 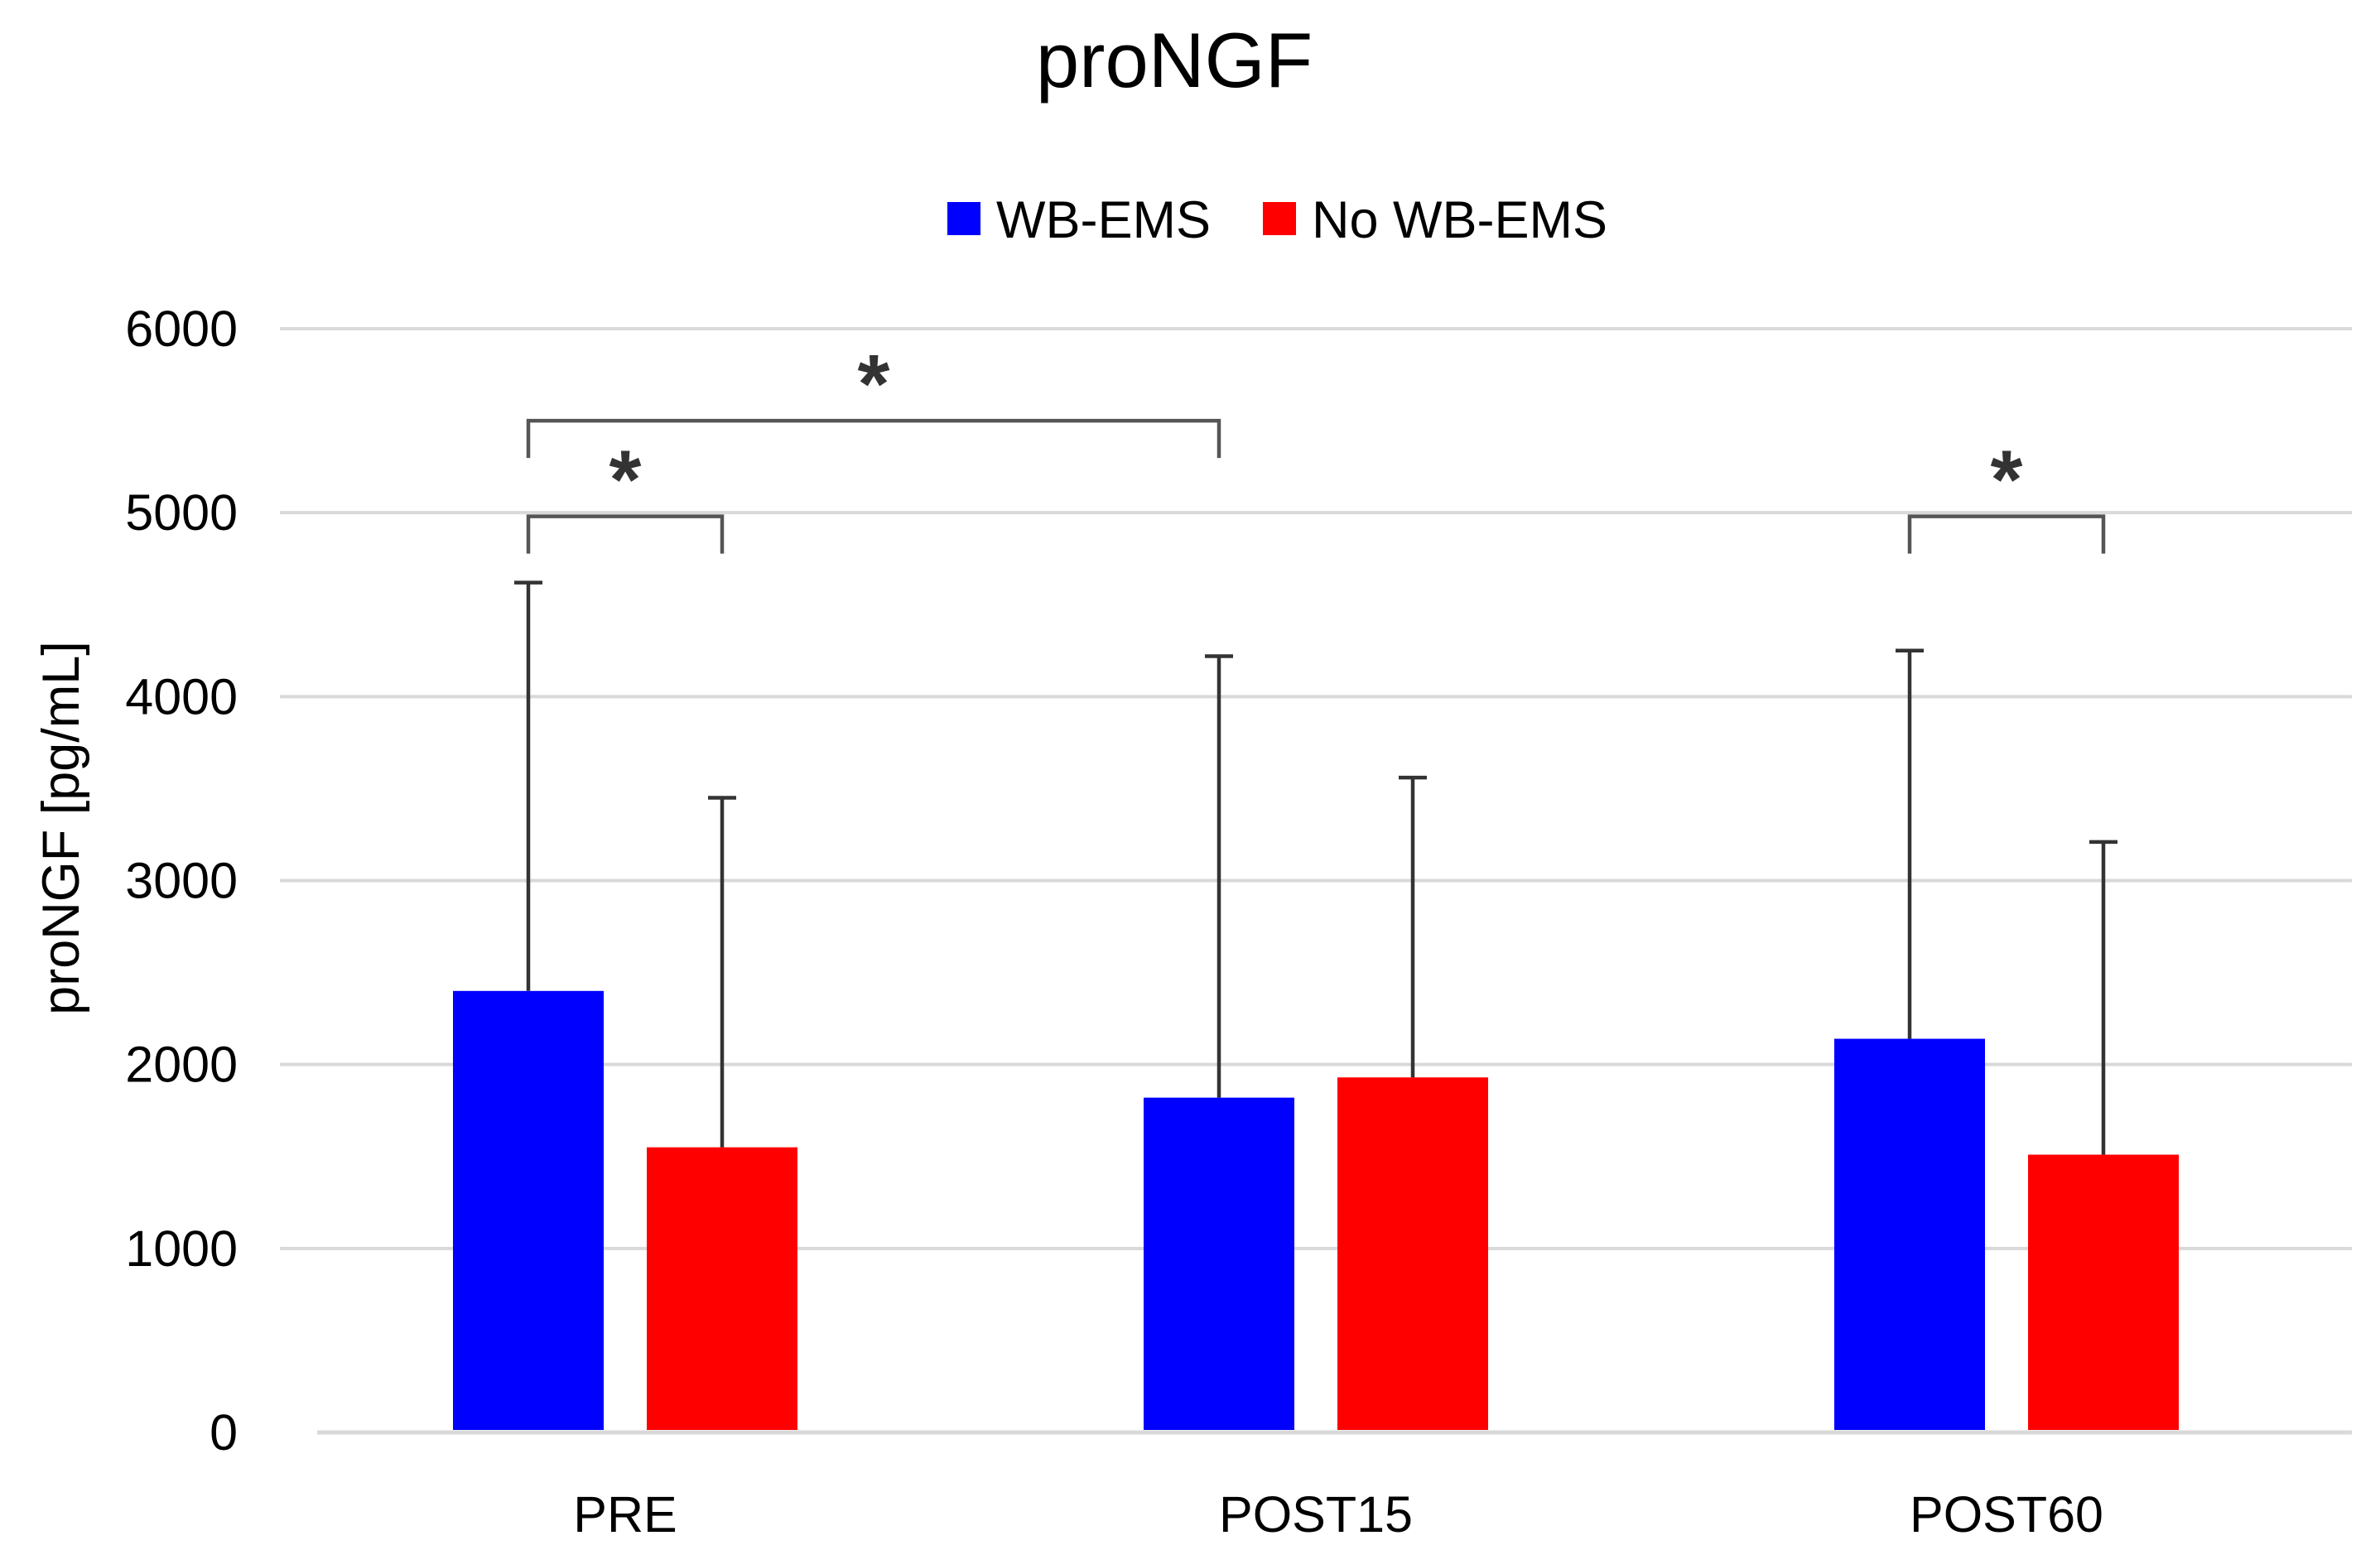 What do you see at coordinates (2006, 1514) in the screenshot?
I see `x-category-label-post60: POST60` at bounding box center [2006, 1514].